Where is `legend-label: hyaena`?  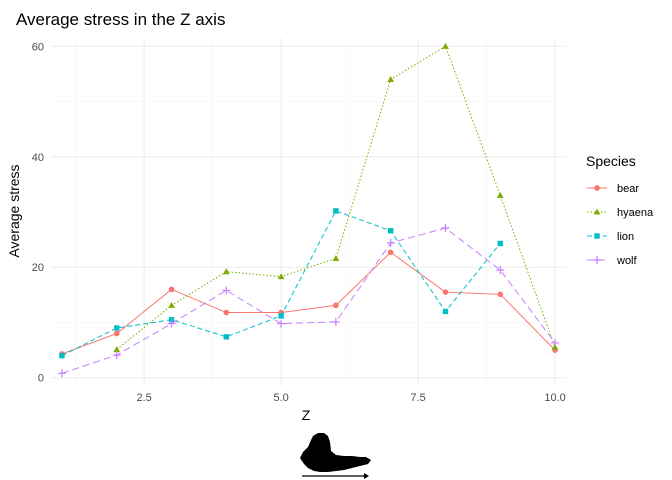 legend-label: hyaena is located at coordinates (635, 213).